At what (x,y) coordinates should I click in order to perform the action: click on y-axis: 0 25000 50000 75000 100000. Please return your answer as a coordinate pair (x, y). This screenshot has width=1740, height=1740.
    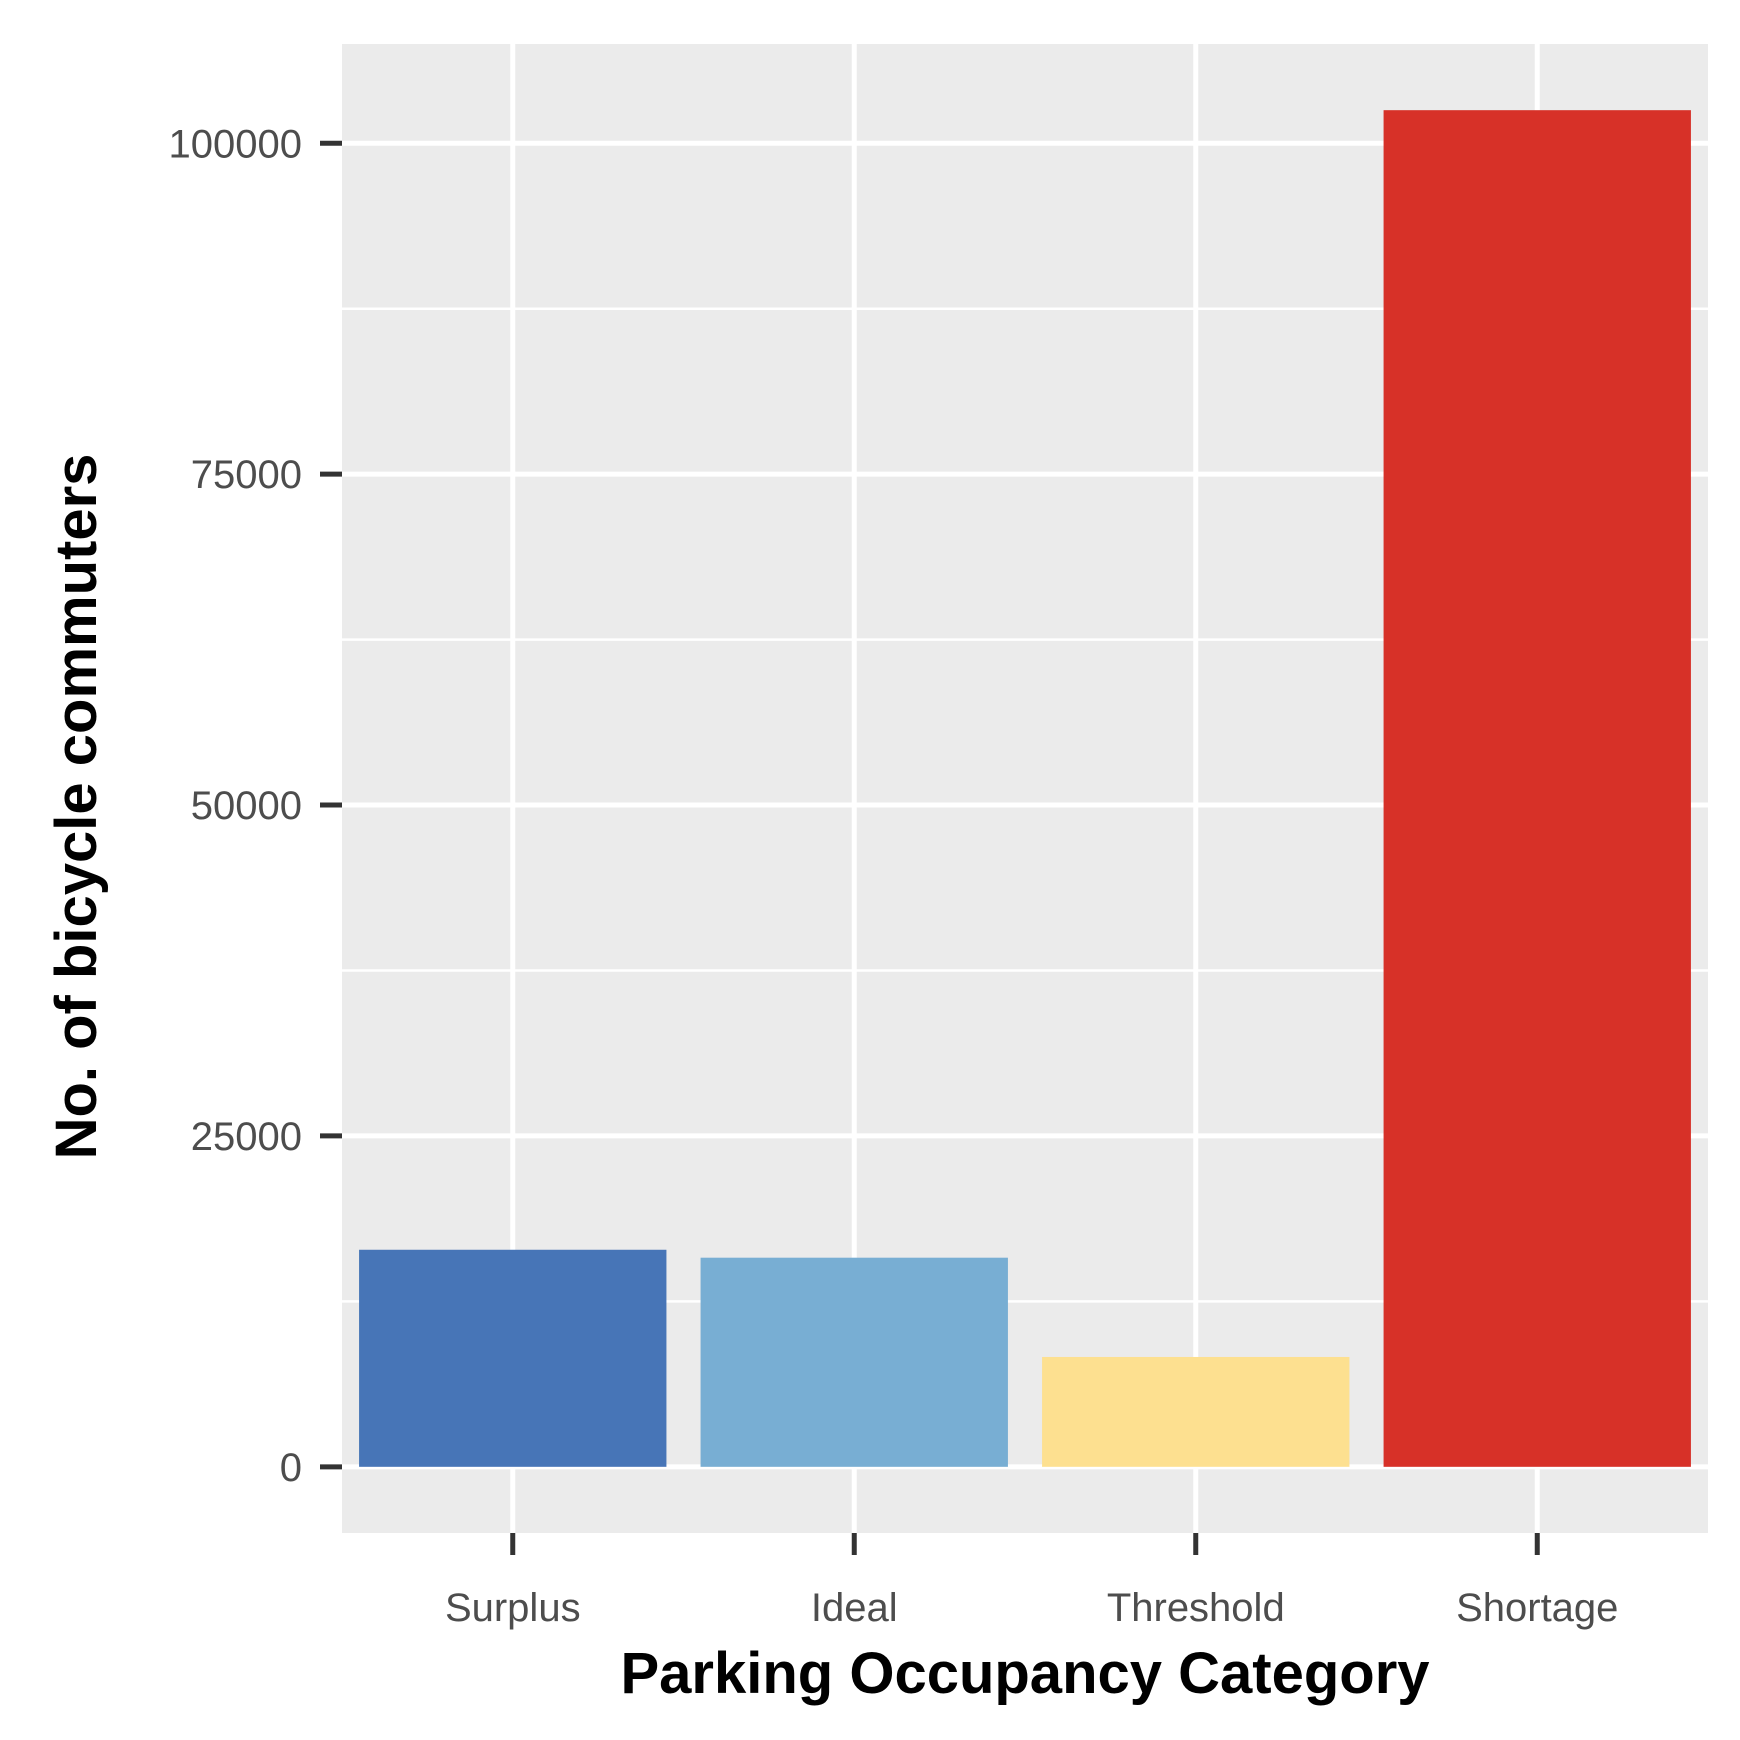
    Looking at the image, I should click on (255, 806).